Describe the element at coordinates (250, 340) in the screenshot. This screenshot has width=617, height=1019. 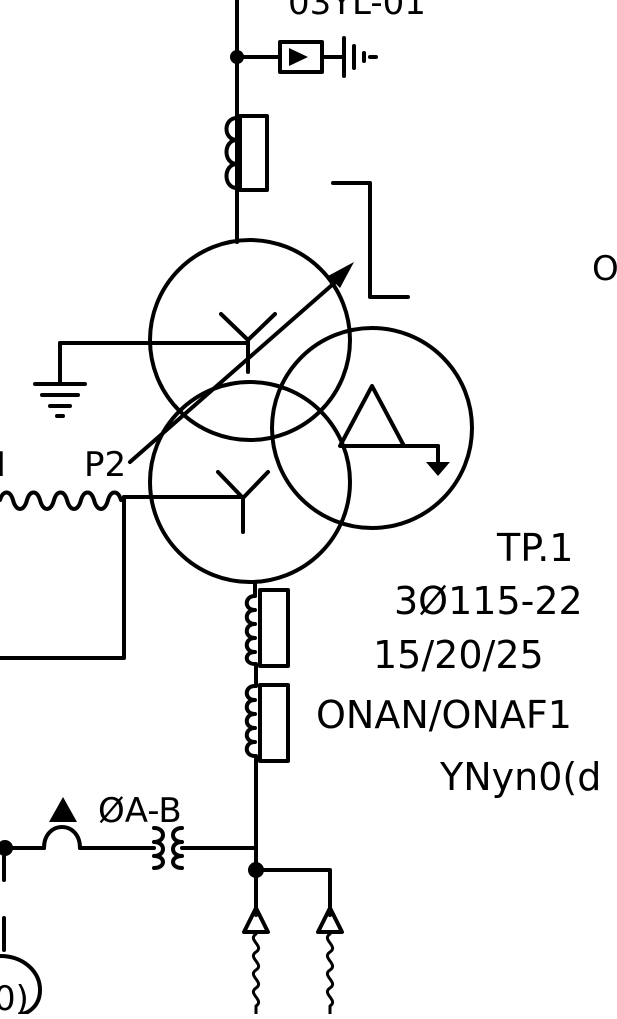
I see `winding-primary-circle` at that location.